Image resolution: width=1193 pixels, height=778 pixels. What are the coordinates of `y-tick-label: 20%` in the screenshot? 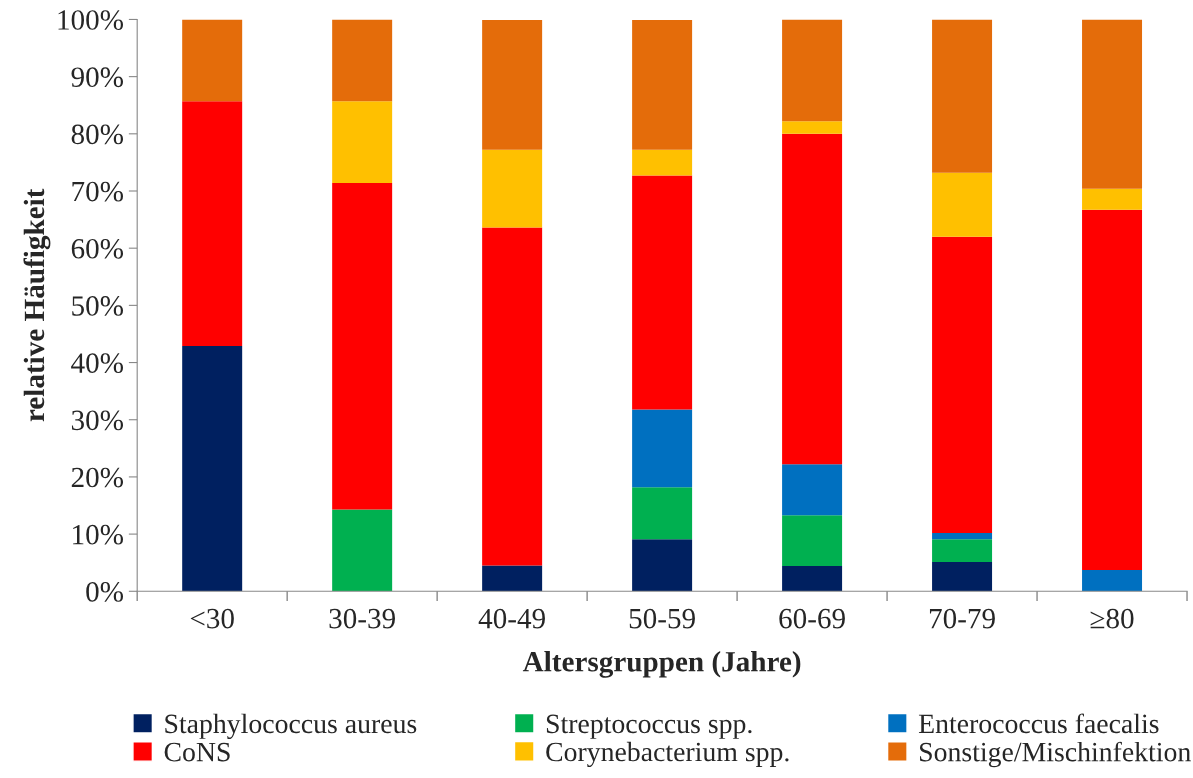 It's located at (97, 477).